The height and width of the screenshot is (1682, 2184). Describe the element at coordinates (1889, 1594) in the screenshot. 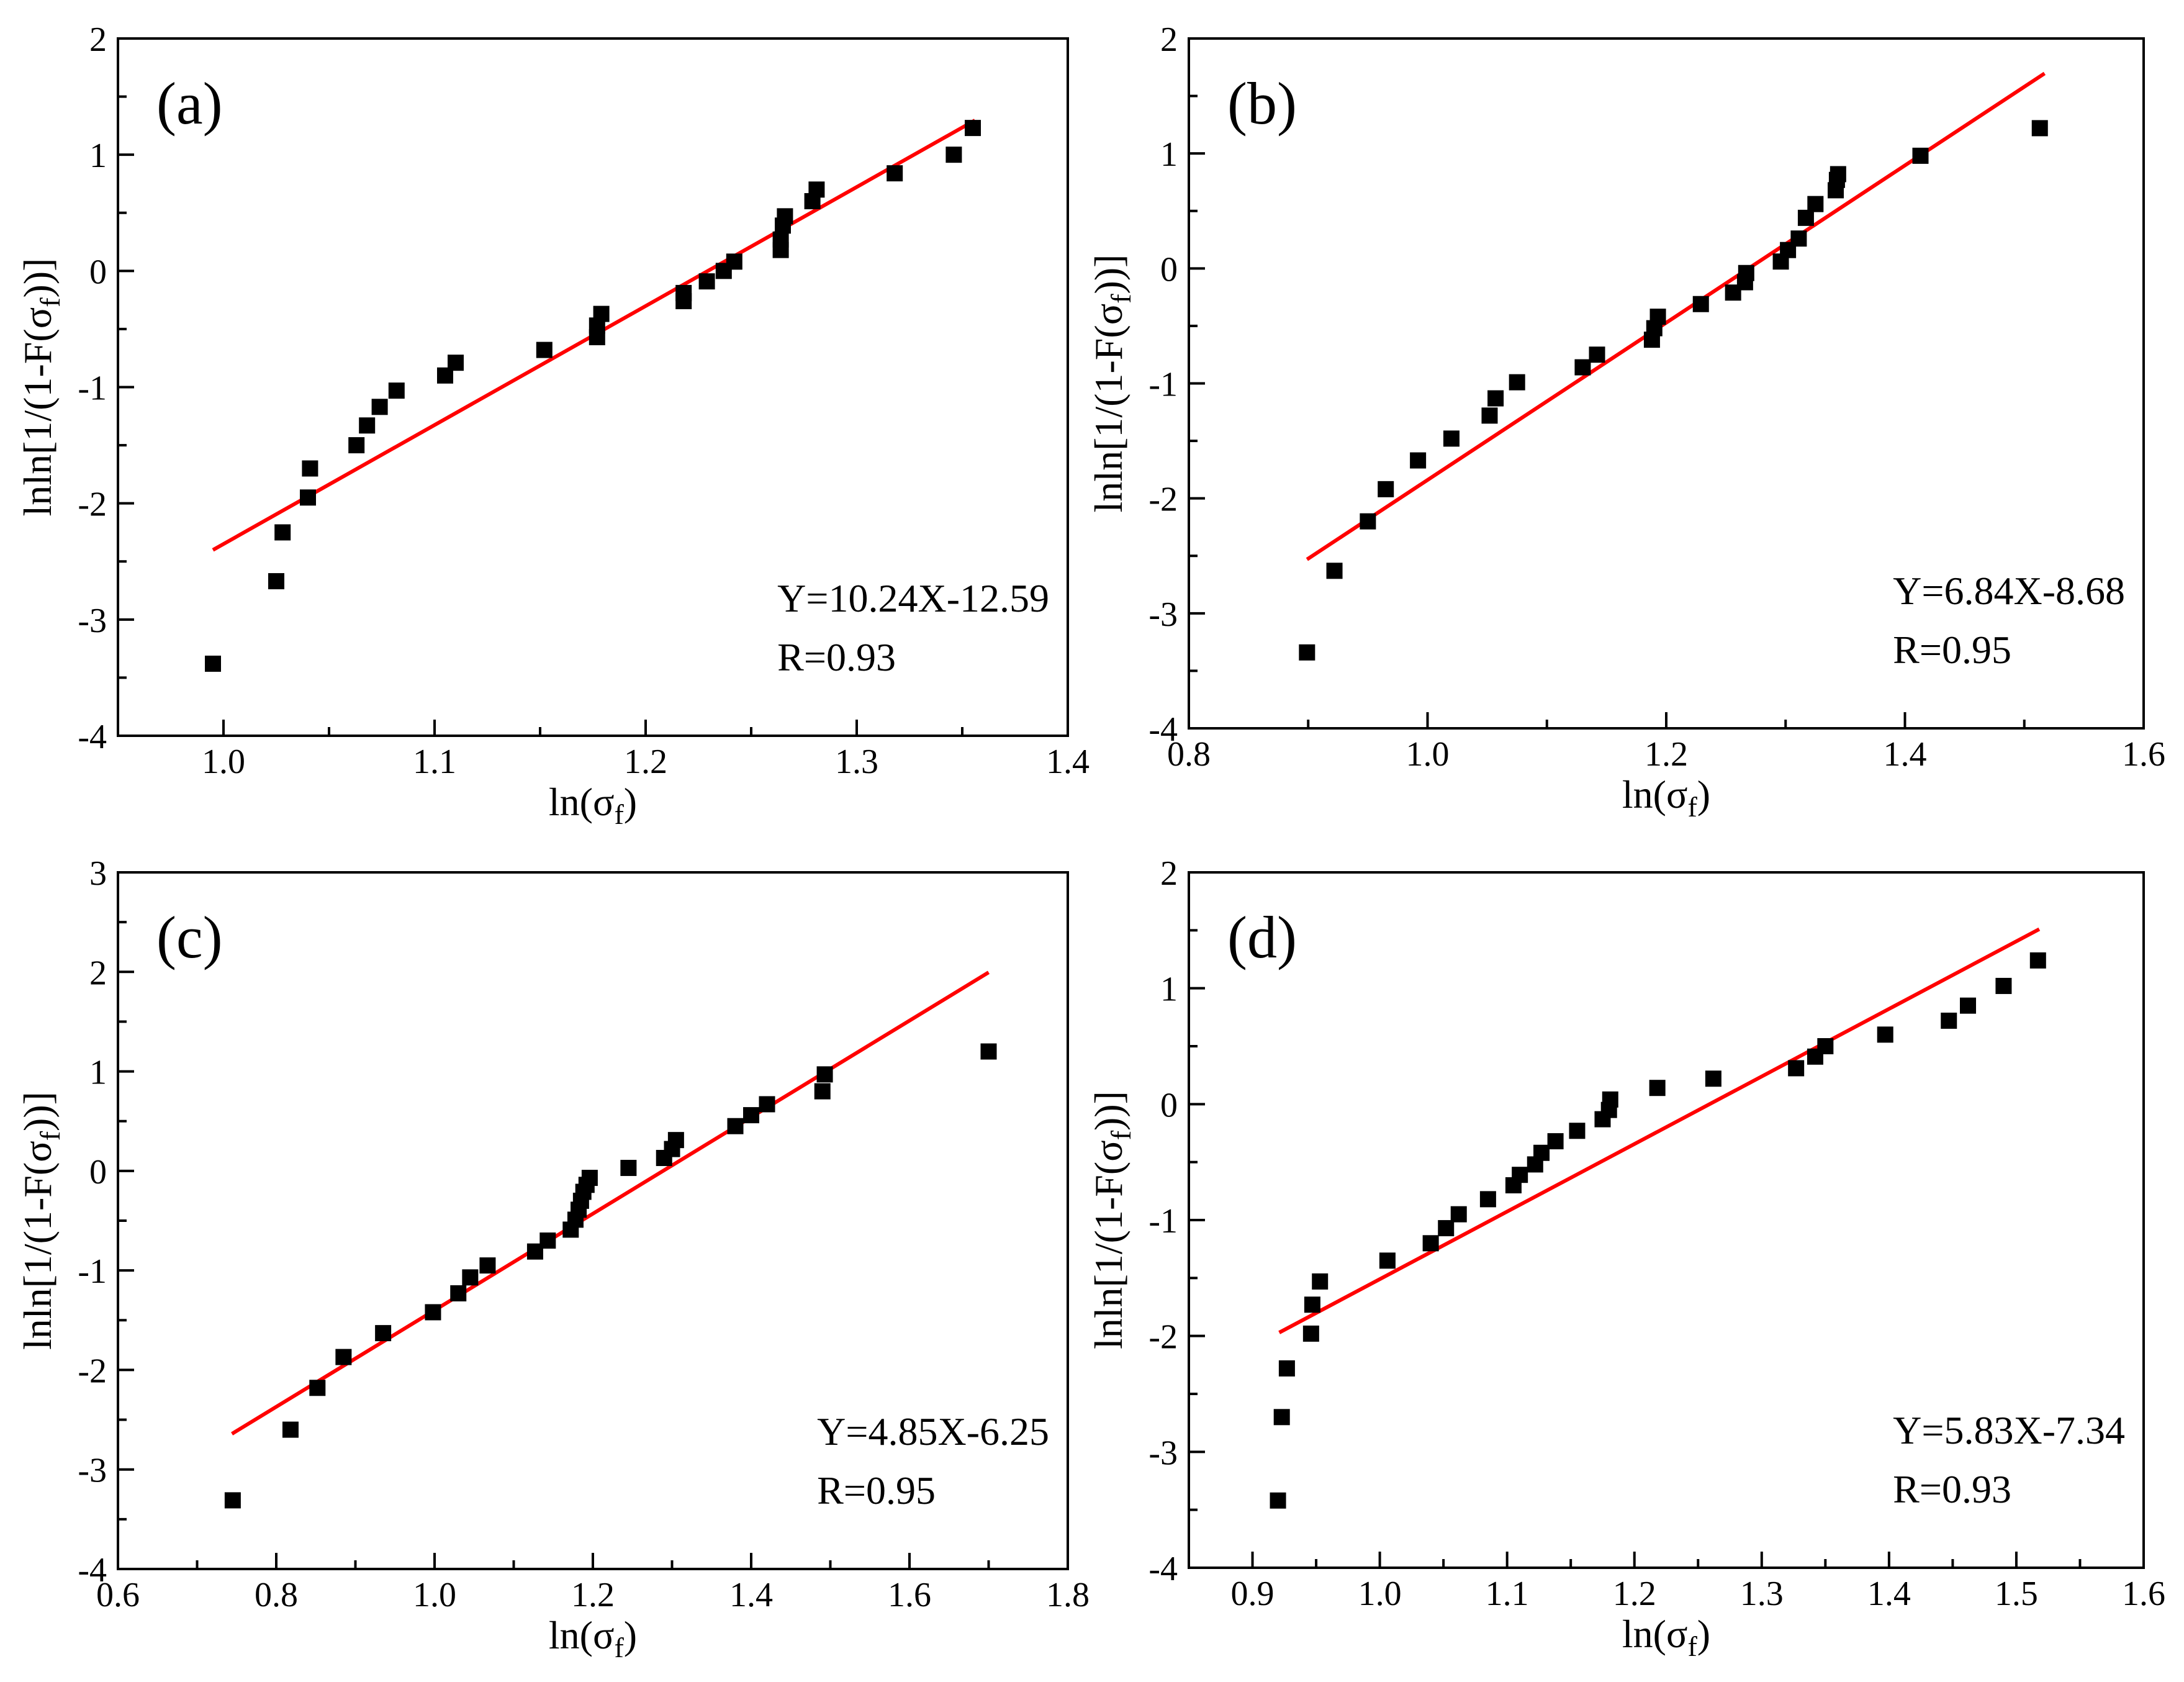

I see `x-tick-label-d: 1.4` at that location.